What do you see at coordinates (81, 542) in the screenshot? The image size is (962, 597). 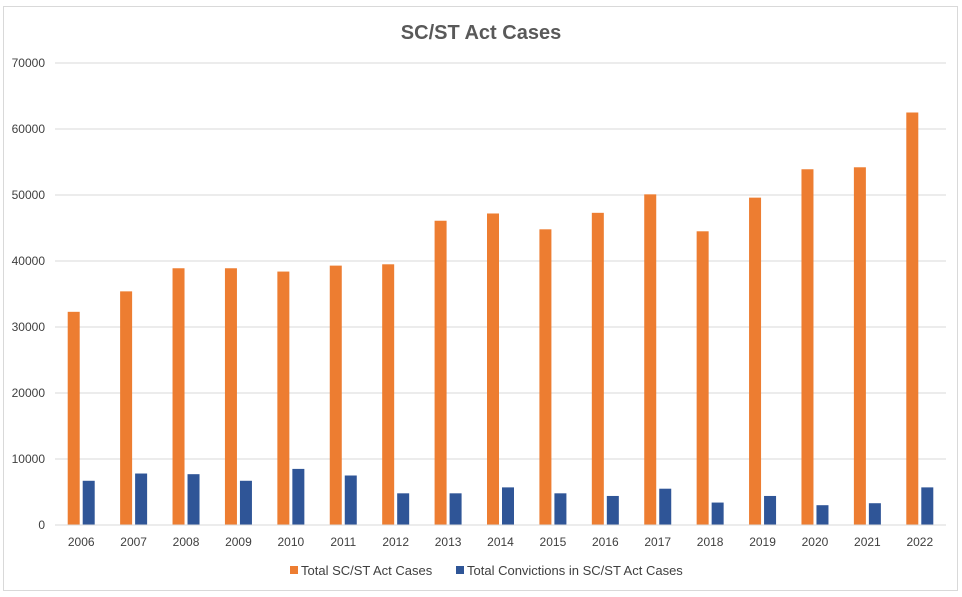 I see `x-tick-label: 2006` at bounding box center [81, 542].